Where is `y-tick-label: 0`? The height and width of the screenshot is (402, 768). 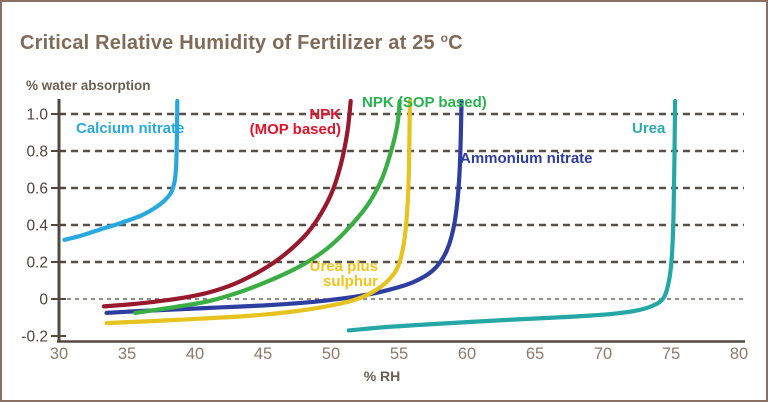 y-tick-label: 0 is located at coordinates (43, 300).